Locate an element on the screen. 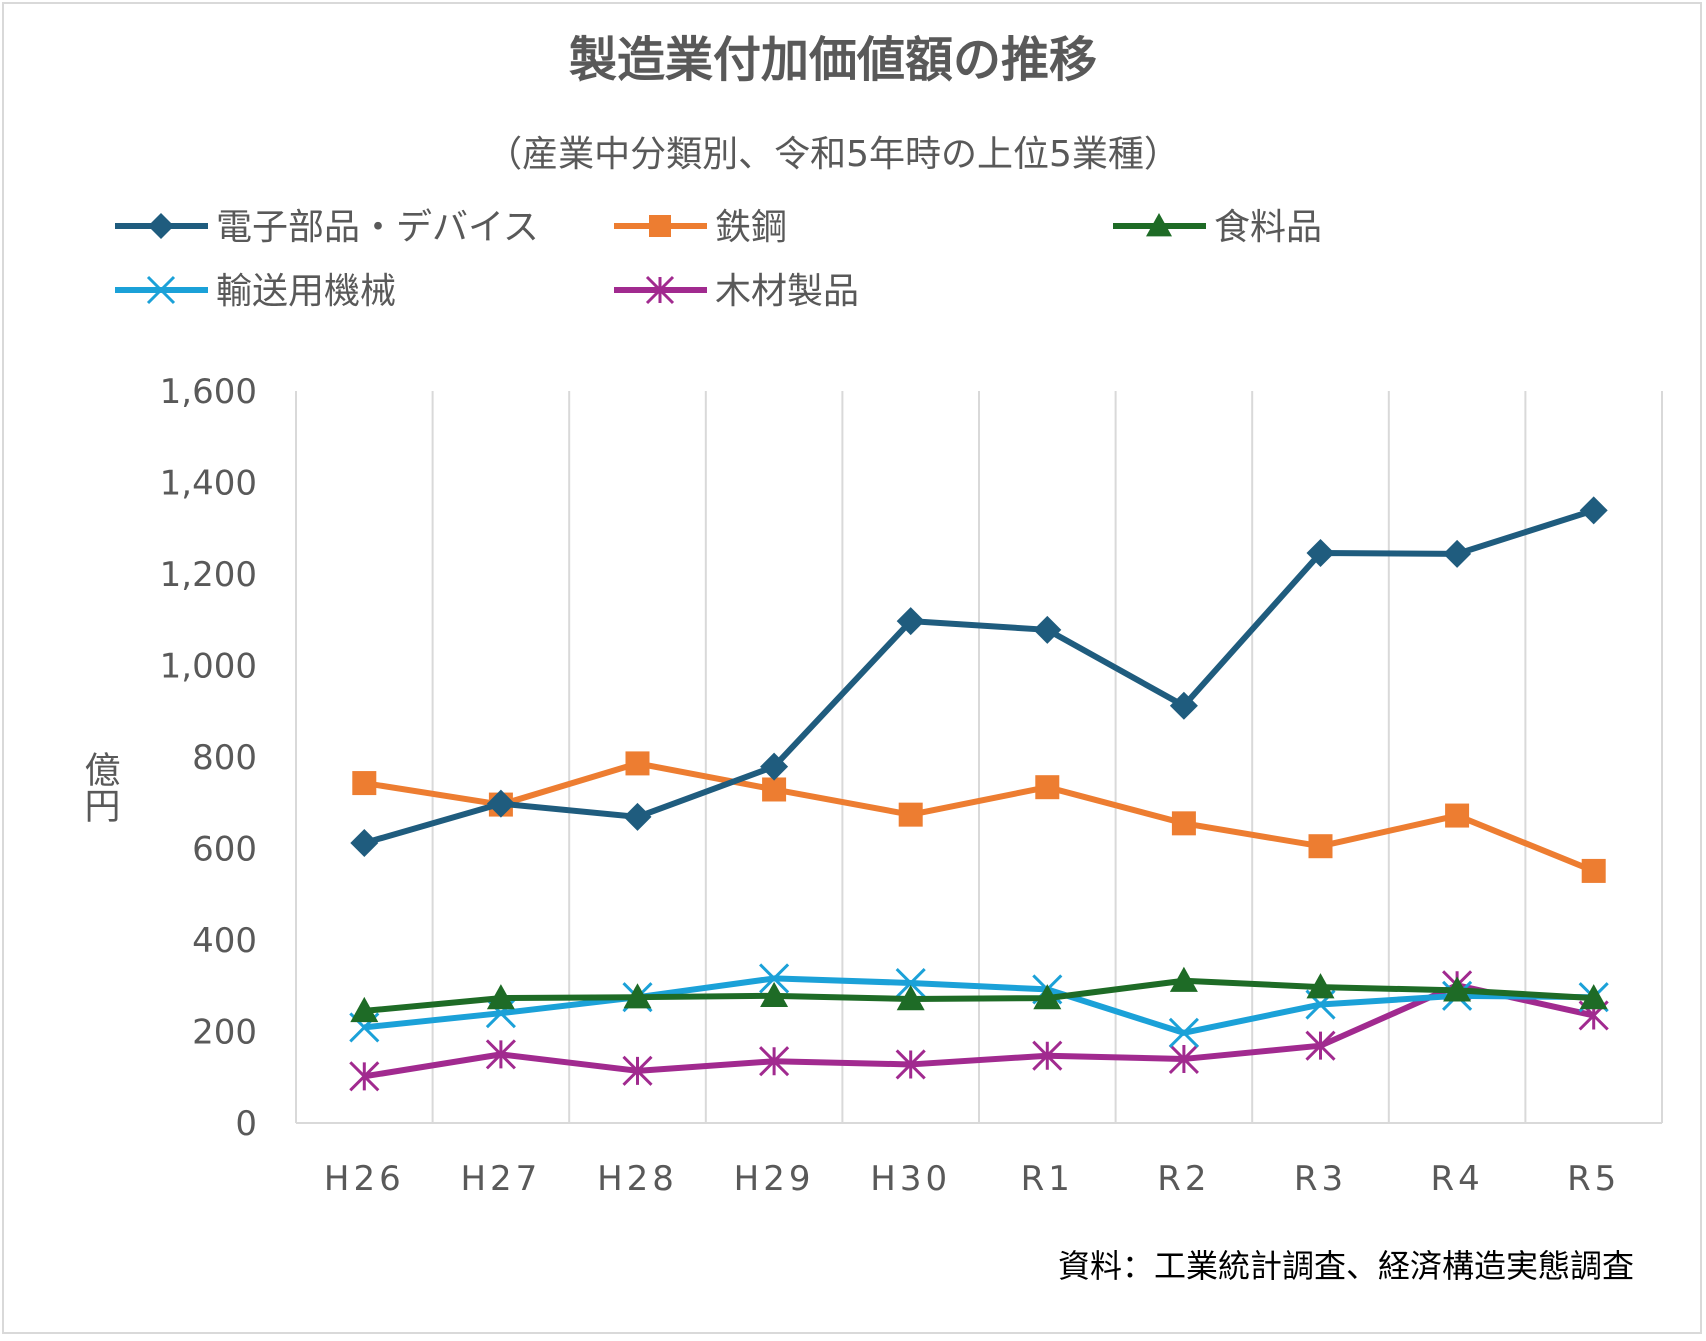 Image resolution: width=1706 pixels, height=1341 pixels. x-tick-label: R4 is located at coordinates (1456, 1179).